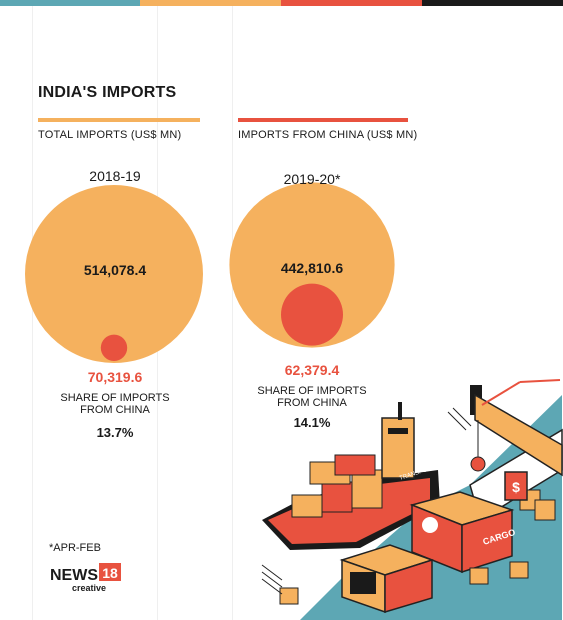  What do you see at coordinates (387, 579) in the screenshot?
I see `open-container-icon` at bounding box center [387, 579].